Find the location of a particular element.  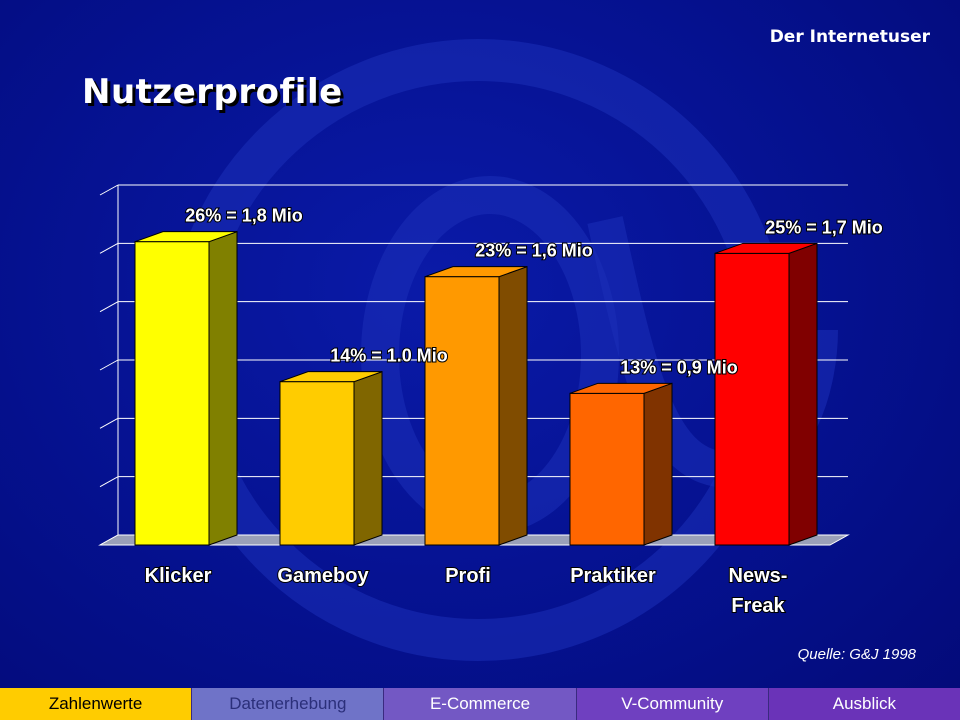

data-label: 13% = 0,9 Mio is located at coordinates (679, 367).